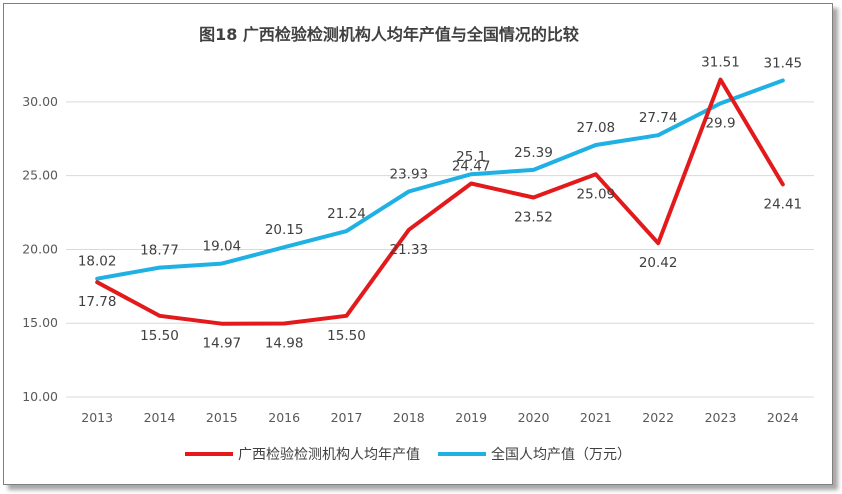 Image resolution: width=842 pixels, height=494 pixels. Describe the element at coordinates (329, 455) in the screenshot. I see `legend-label-guangxi: 广西检验检测机构人均年产值` at that location.